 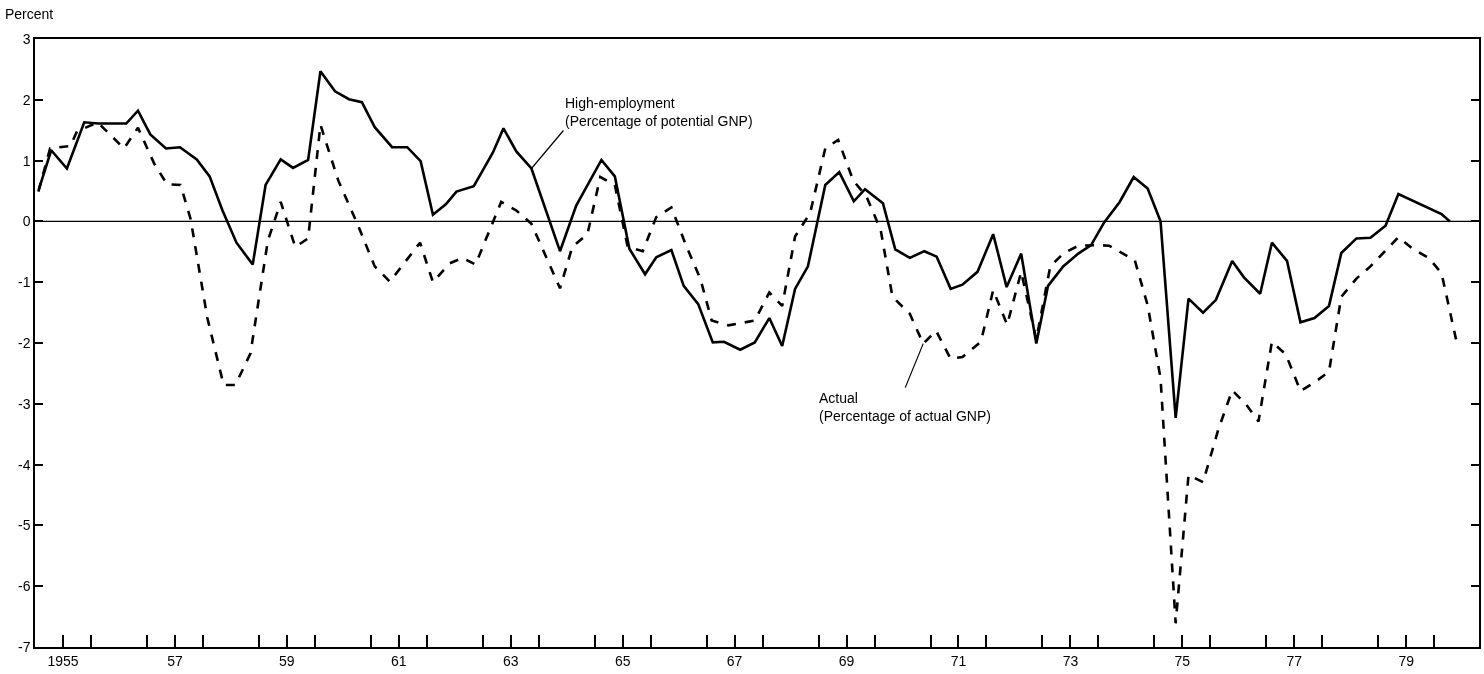 I want to click on y-tick-label: -2, so click(x=24, y=342).